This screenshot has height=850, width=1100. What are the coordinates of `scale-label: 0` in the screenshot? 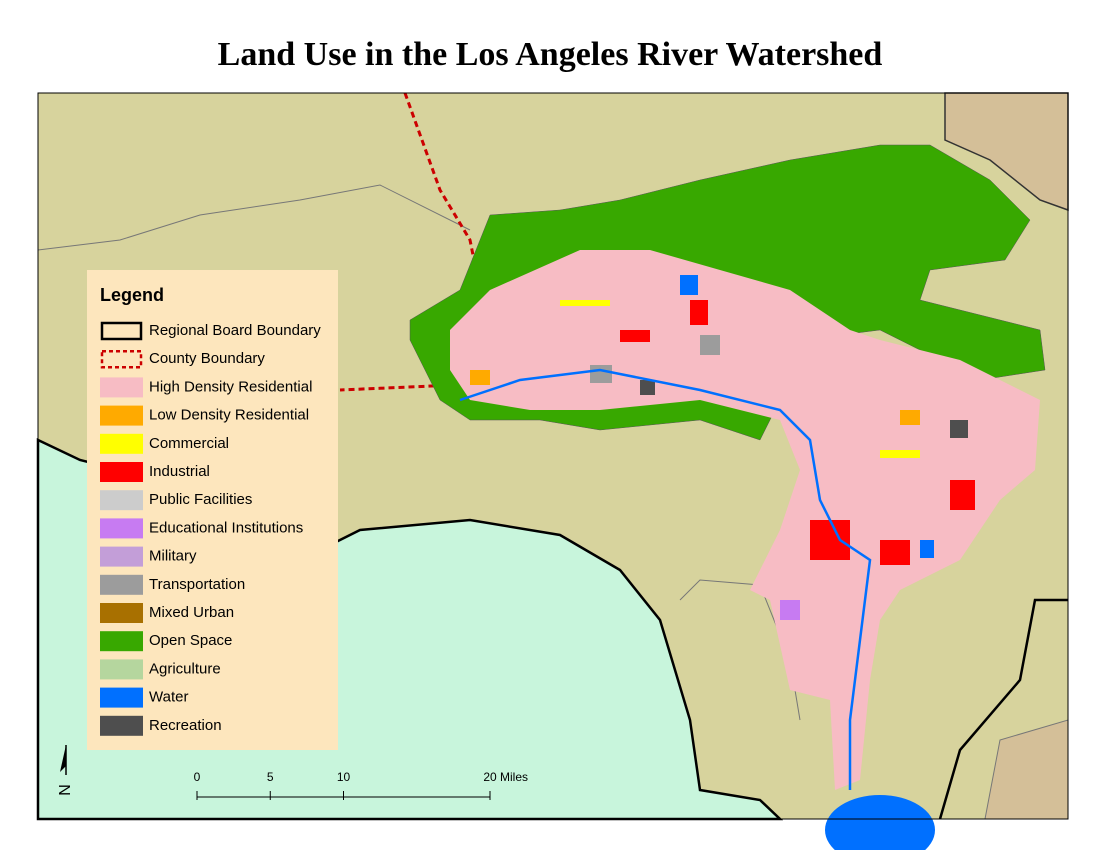 It's located at (197, 777).